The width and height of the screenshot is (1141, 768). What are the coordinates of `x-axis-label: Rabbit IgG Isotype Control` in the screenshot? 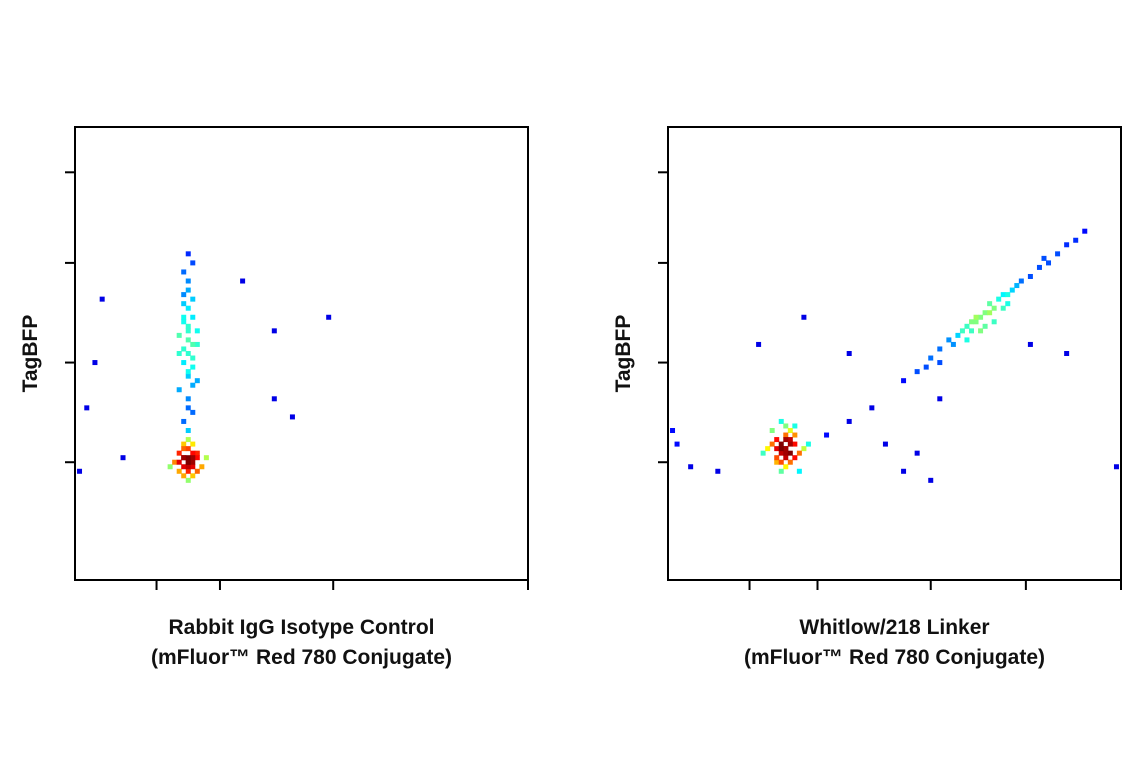 It's located at (302, 627).